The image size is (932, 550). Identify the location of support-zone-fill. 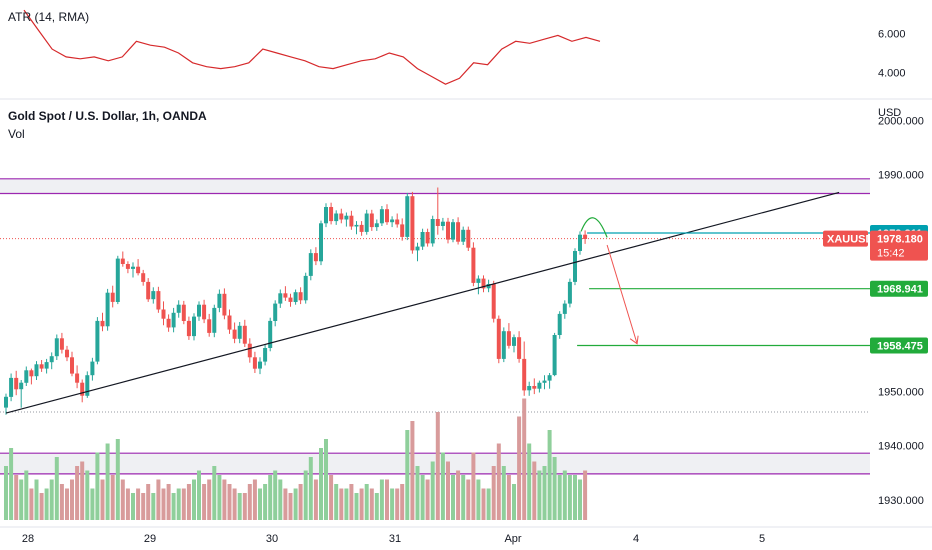
(435, 463).